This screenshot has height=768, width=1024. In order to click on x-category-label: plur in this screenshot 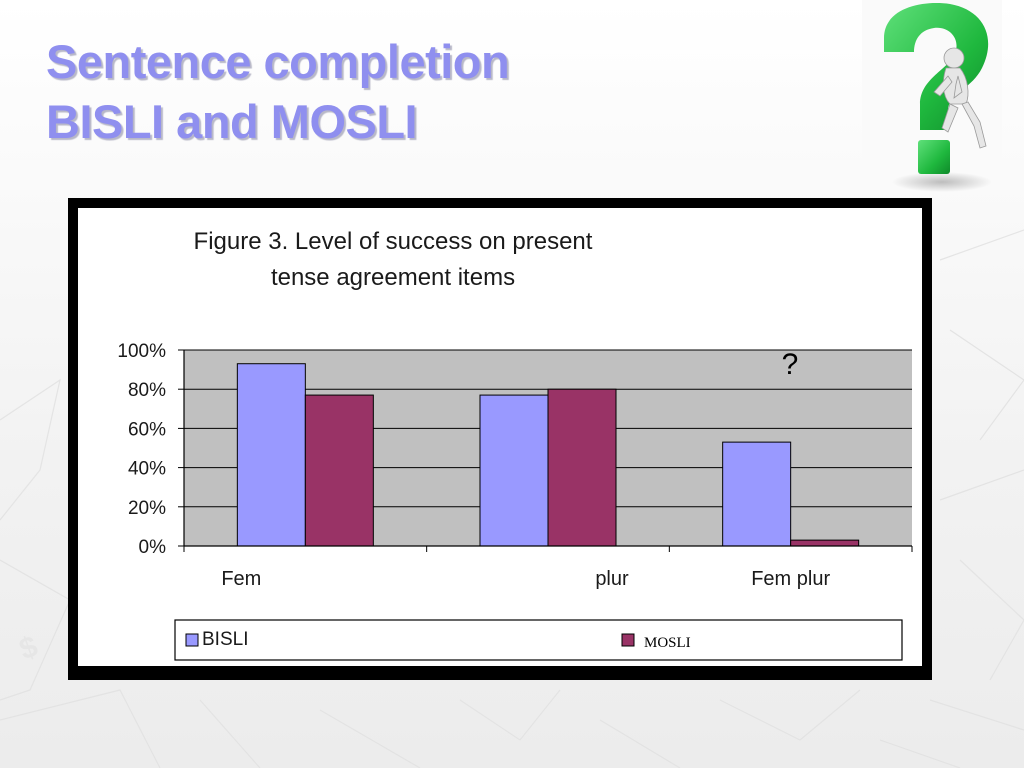, I will do `click(612, 579)`.